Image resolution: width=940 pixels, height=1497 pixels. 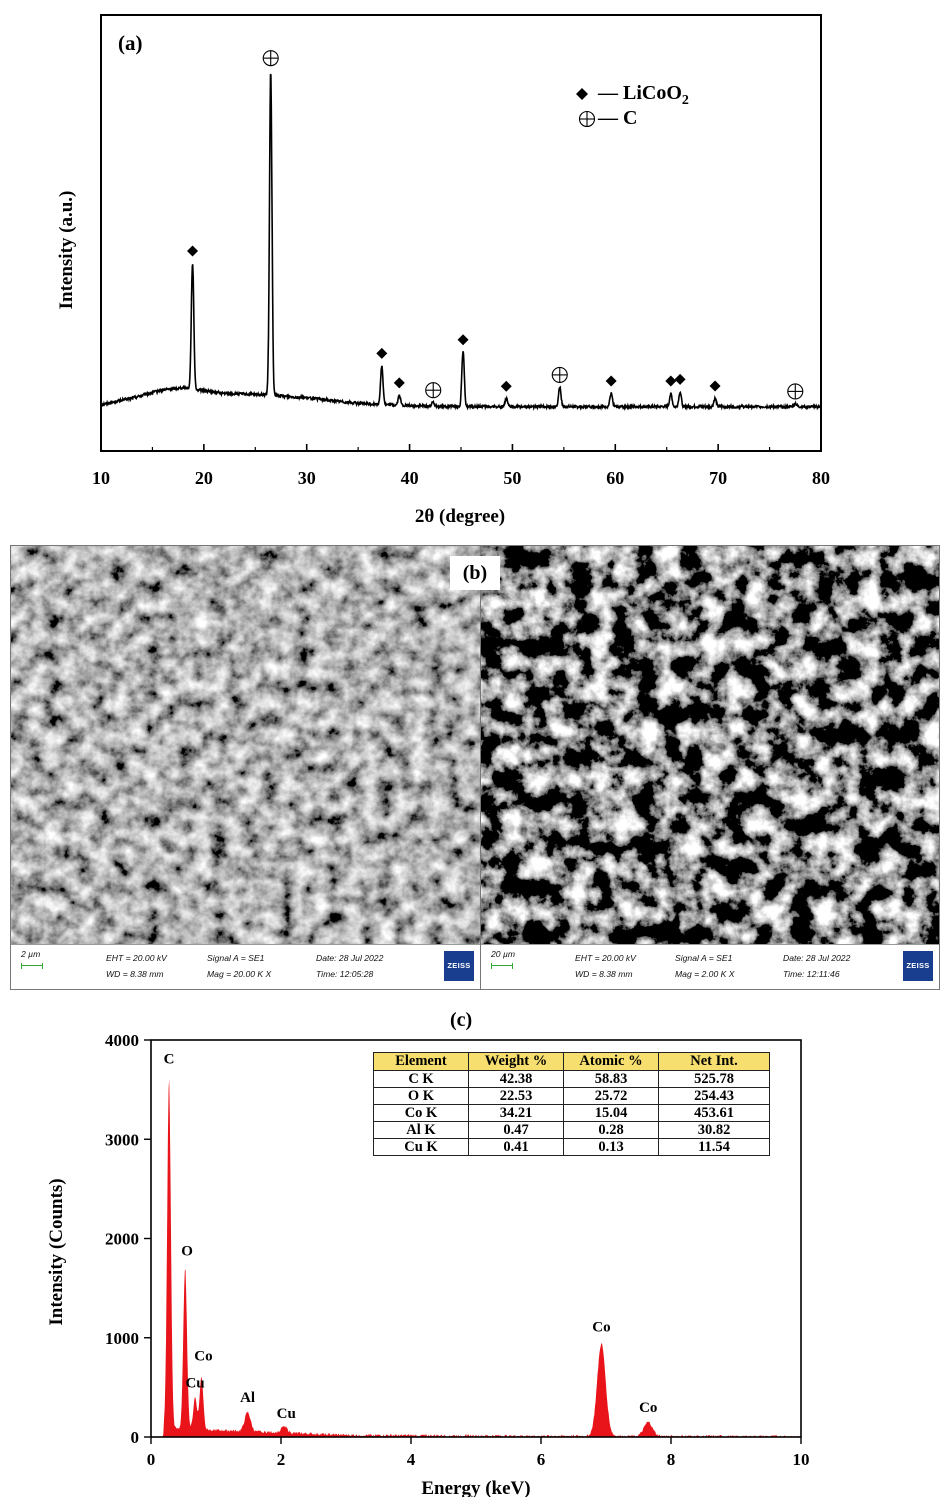 I want to click on xrd-x-axis-label: 2θ (degree), so click(x=460, y=516).